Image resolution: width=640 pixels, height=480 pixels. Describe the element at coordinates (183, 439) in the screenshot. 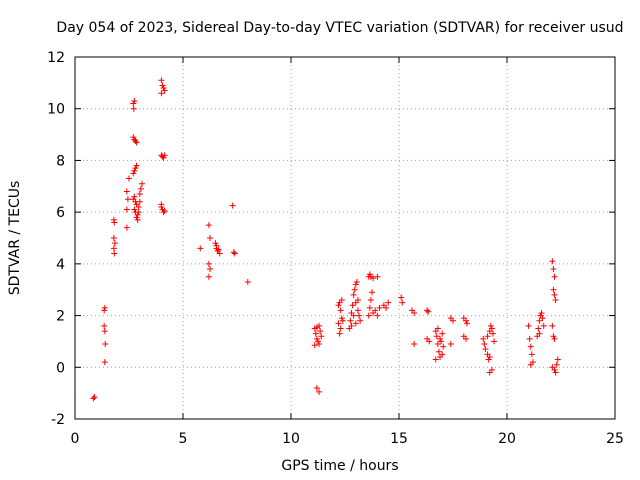

I see `x-tick-label: 5` at that location.